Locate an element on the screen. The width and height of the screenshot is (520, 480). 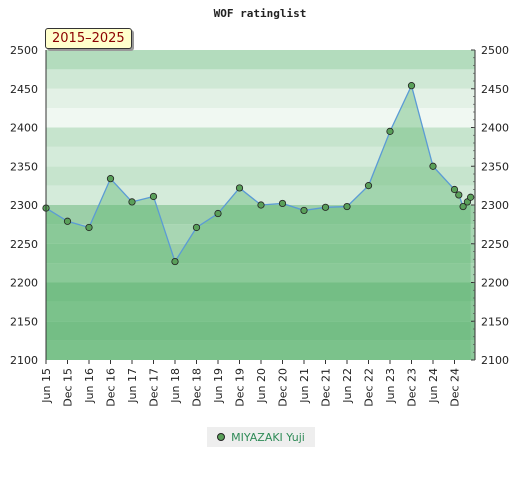
x-tick-label: Dec 20 is located at coordinates (283, 387).